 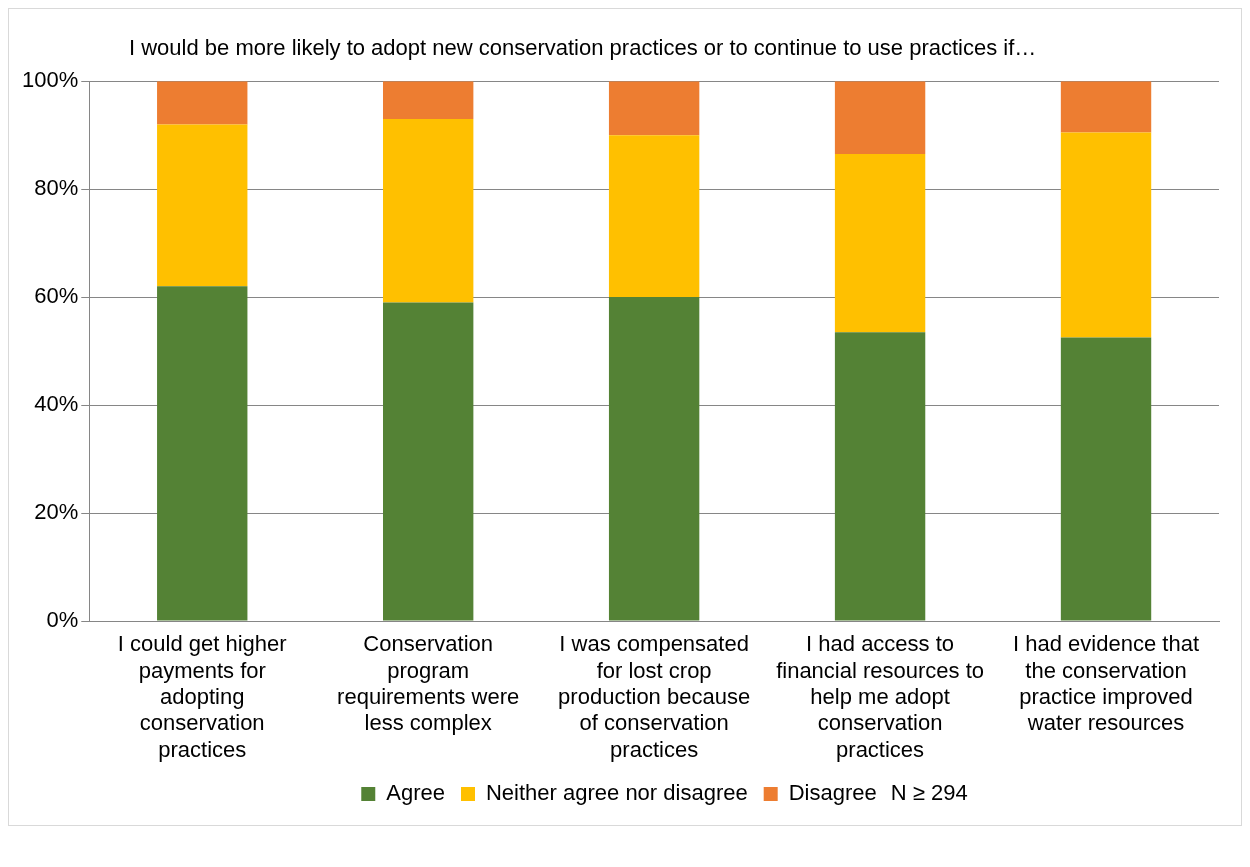 What do you see at coordinates (616, 793) in the screenshot?
I see `legend-label: Neither agree nor disagree` at bounding box center [616, 793].